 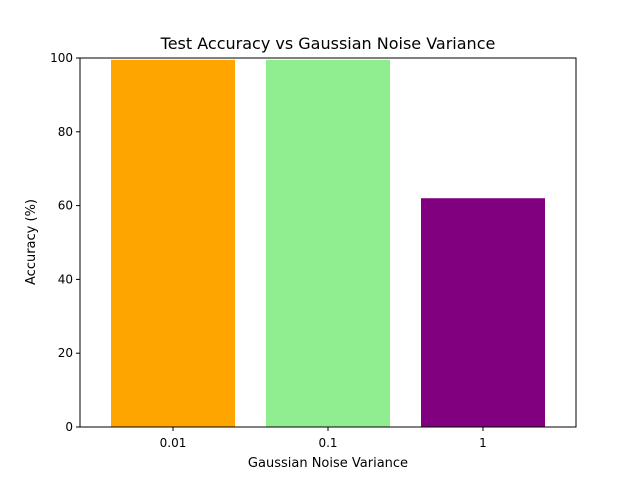 What do you see at coordinates (61, 58) in the screenshot?
I see `y-tick-label: 100` at bounding box center [61, 58].